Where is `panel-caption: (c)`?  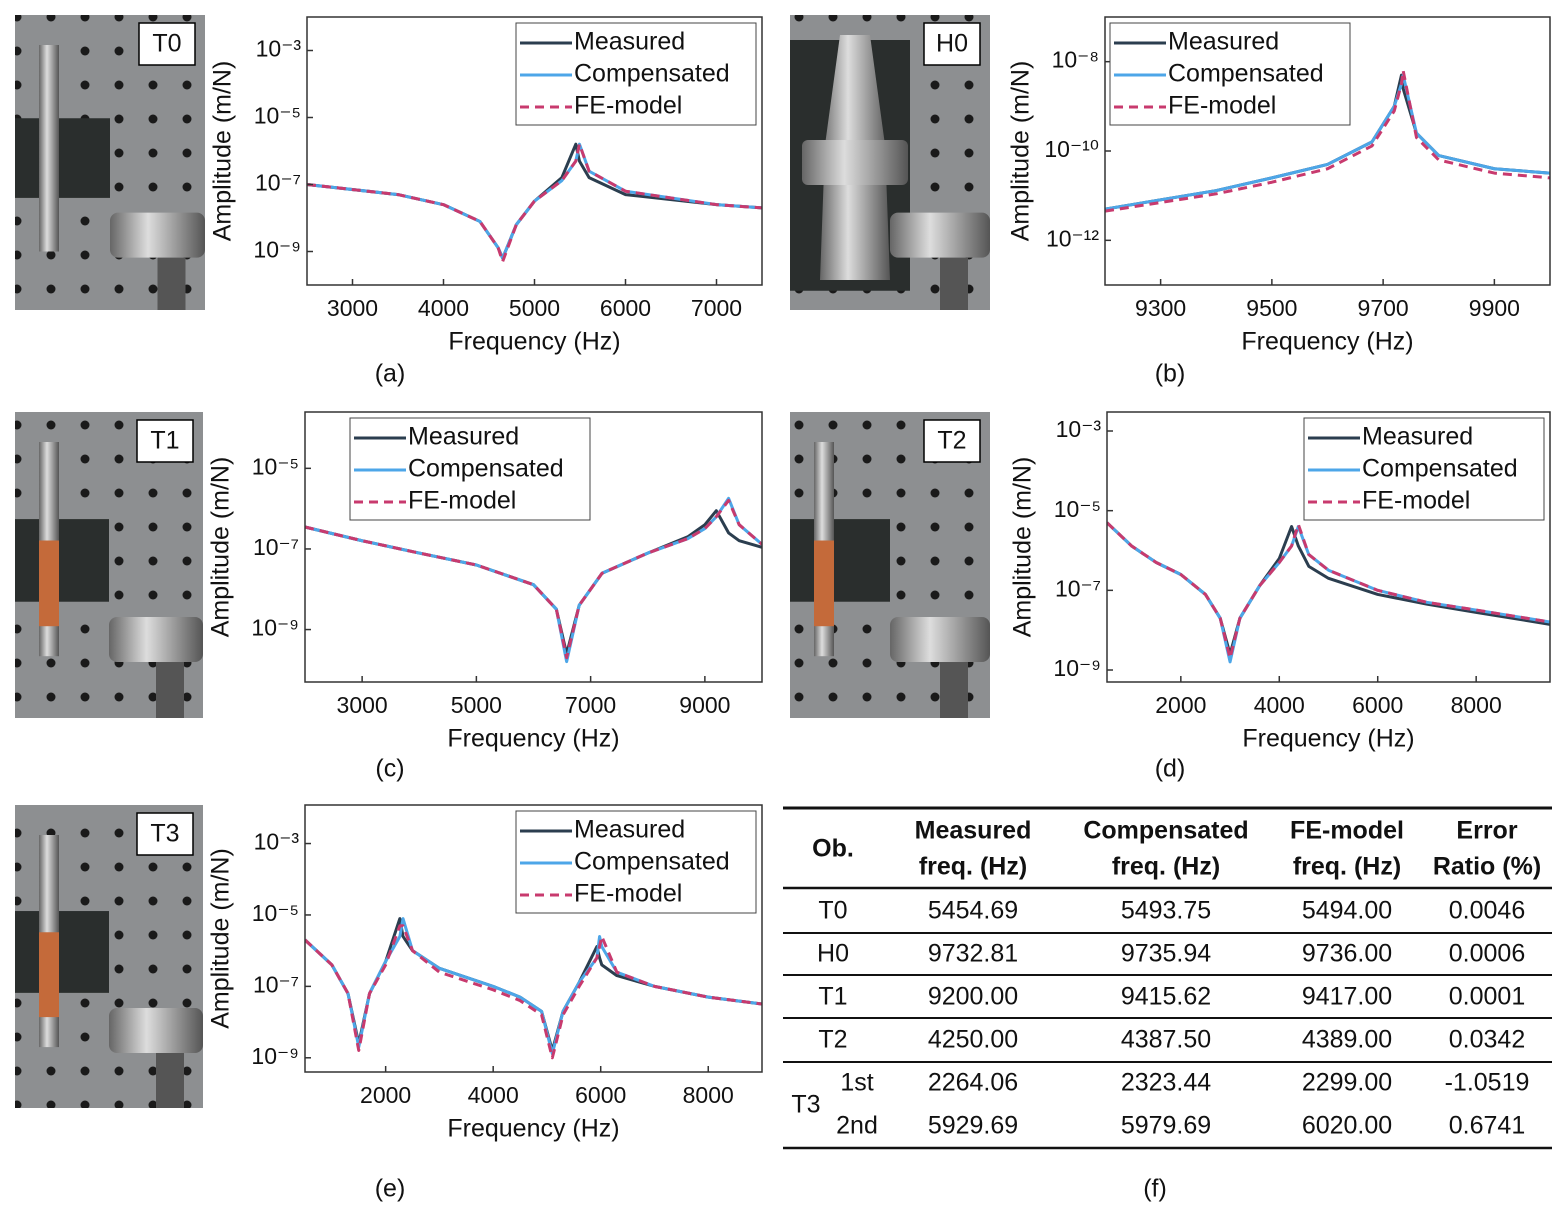
panel-caption: (c) is located at coordinates (389, 769).